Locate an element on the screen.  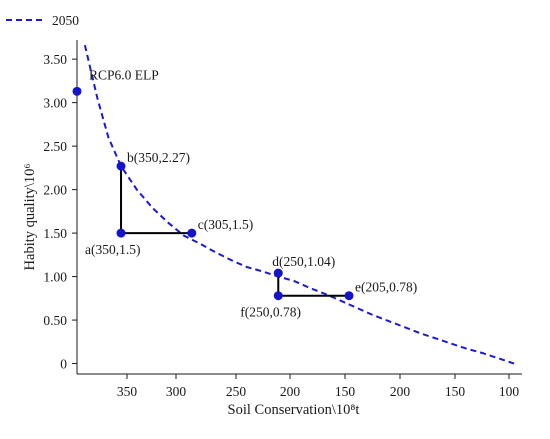
point-label: a(350,1.5) is located at coordinates (112, 249).